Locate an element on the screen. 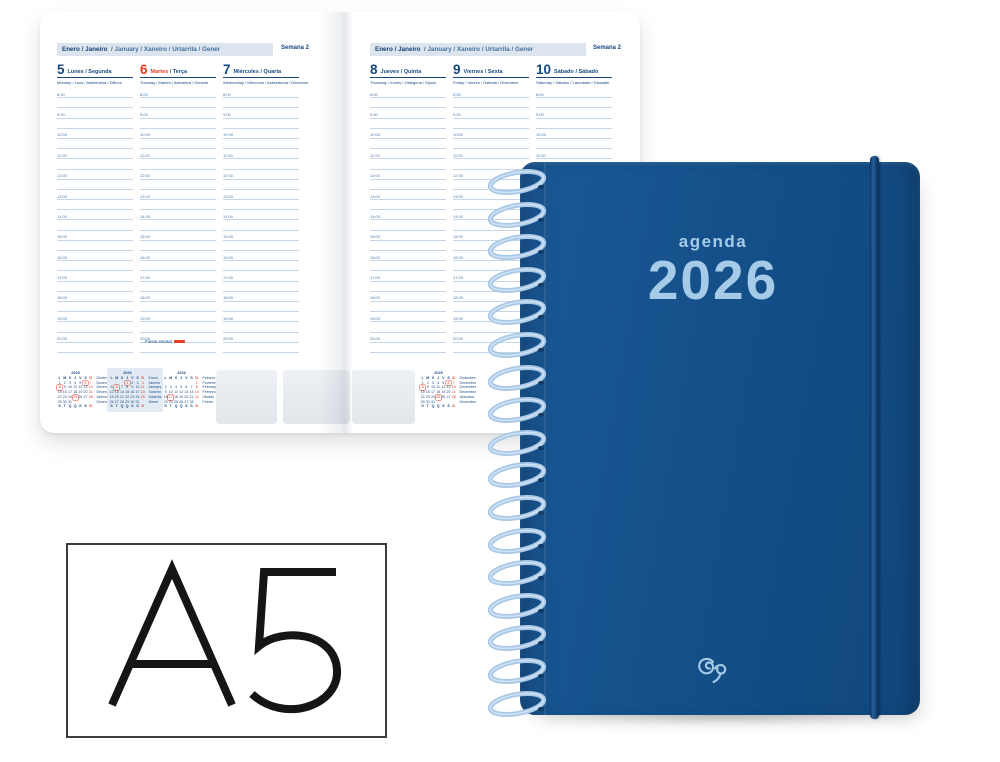 The height and width of the screenshot is (762, 1000). hour-label: 19:00 is located at coordinates (375, 318).